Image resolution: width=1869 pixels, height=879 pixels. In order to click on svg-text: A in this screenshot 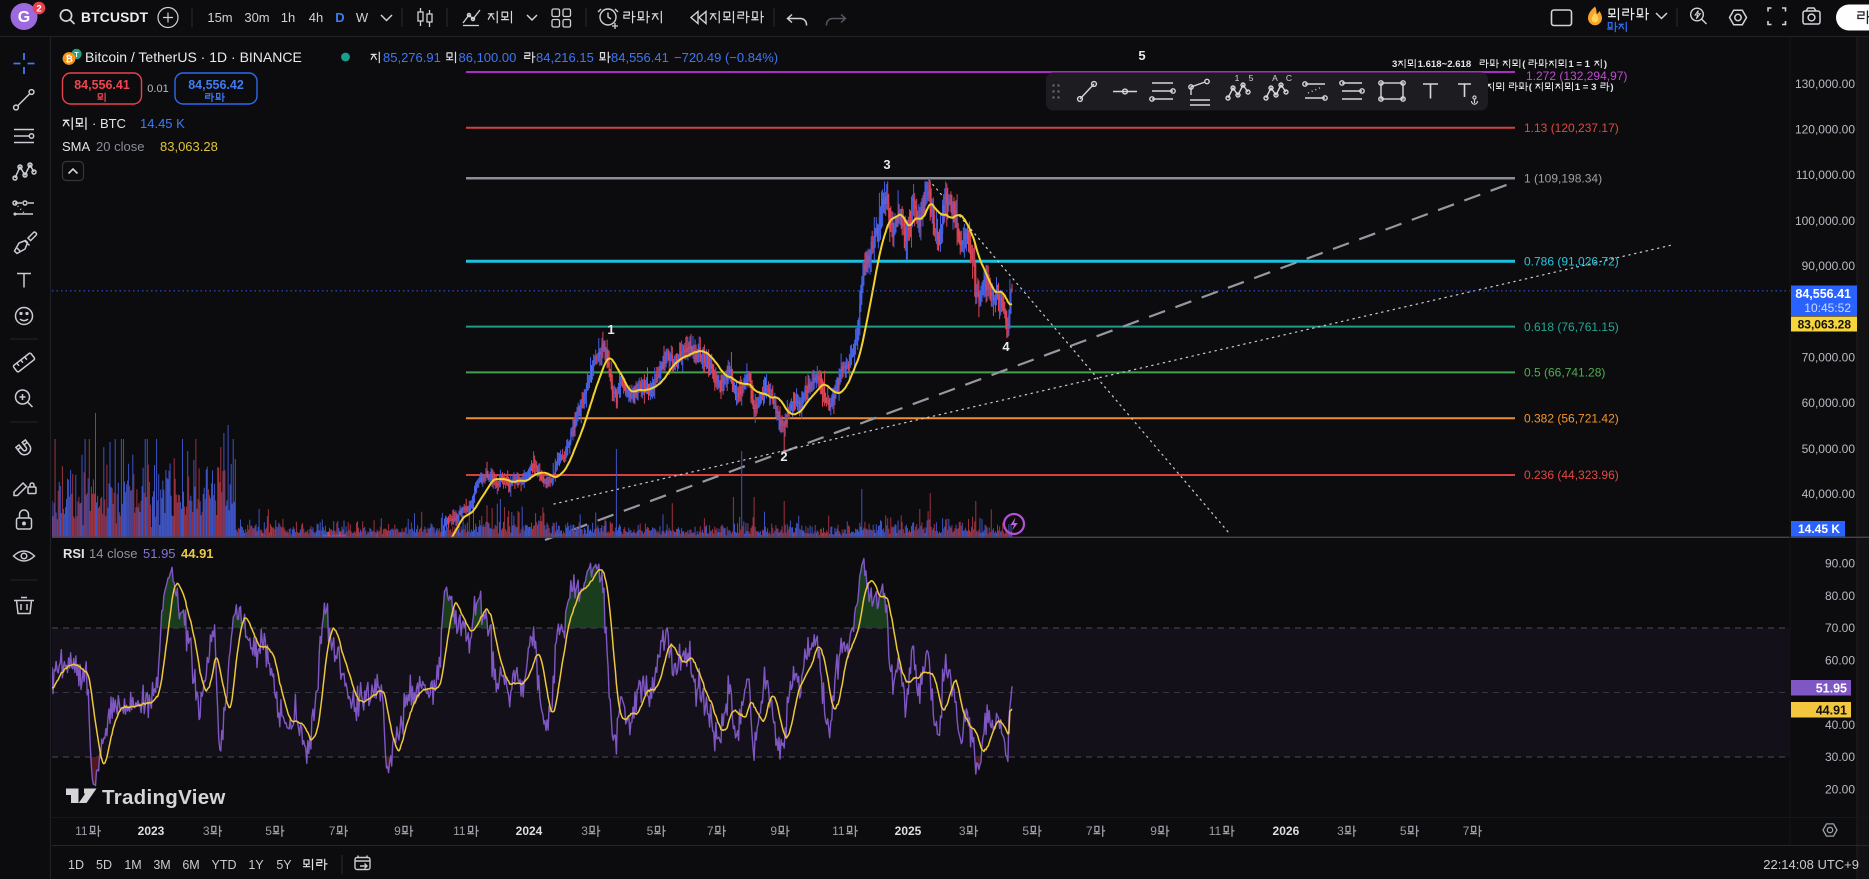, I will do `click(1275, 78)`.